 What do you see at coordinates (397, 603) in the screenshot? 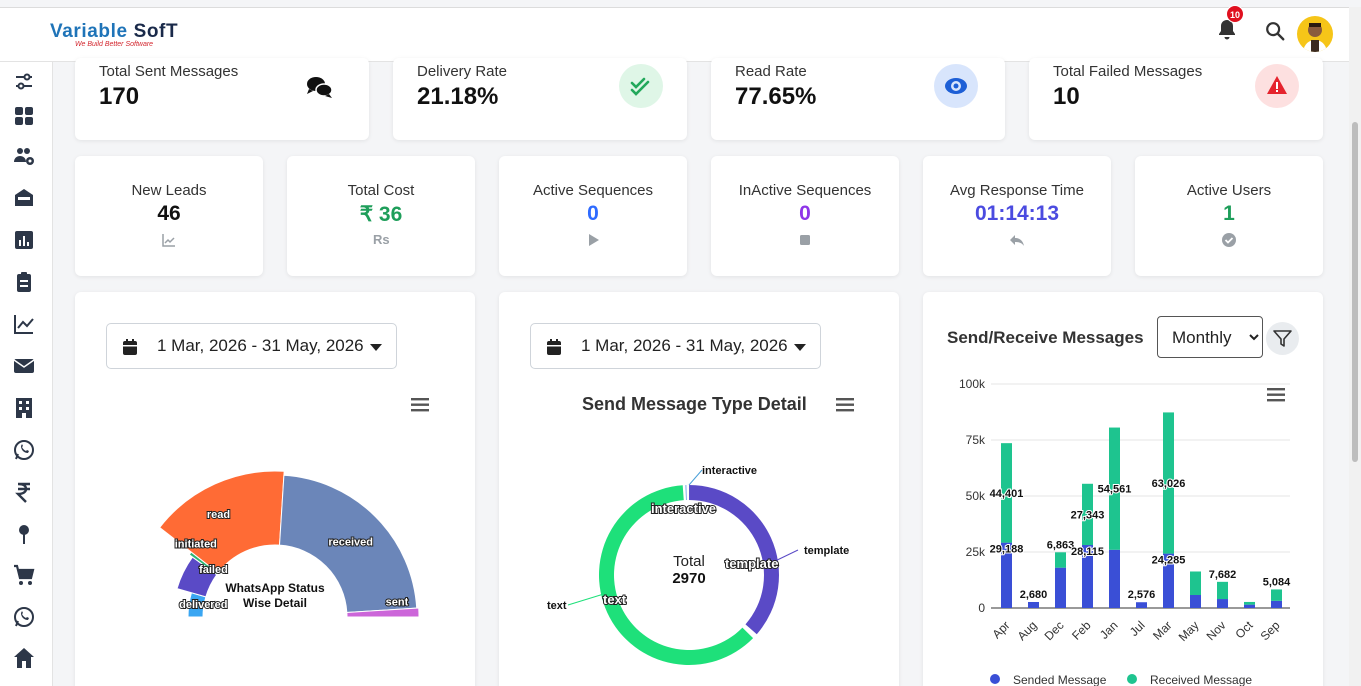
I see `slice-label-sent: sent` at bounding box center [397, 603].